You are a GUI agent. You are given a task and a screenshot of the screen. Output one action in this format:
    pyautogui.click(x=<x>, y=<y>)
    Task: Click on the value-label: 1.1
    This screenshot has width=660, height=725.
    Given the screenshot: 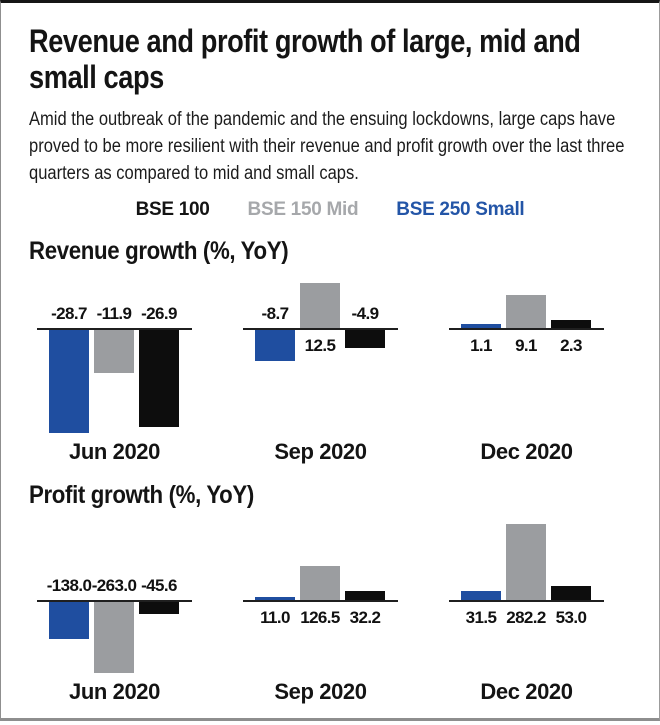 What is the action you would take?
    pyautogui.click(x=481, y=346)
    